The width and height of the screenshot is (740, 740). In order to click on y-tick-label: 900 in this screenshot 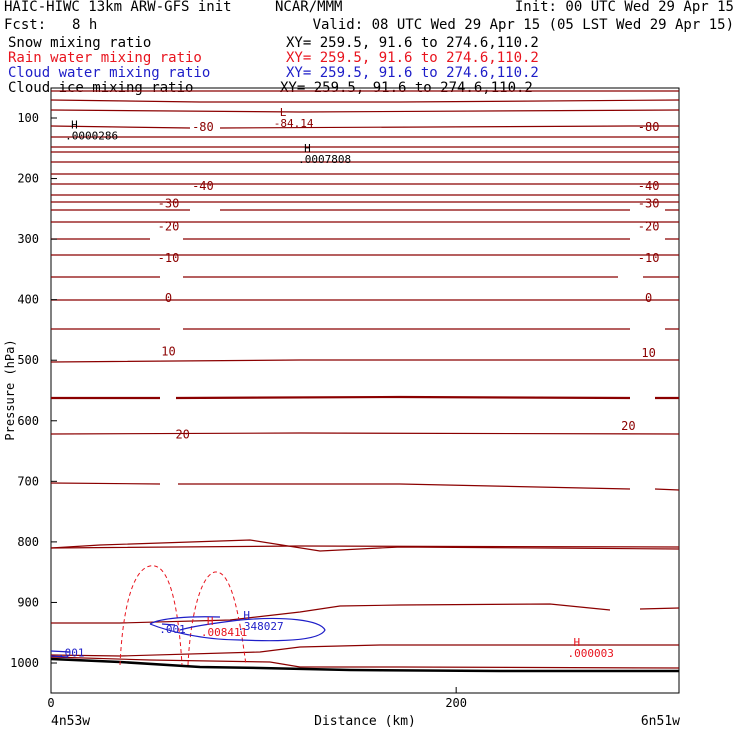, I will do `click(28, 602)`.